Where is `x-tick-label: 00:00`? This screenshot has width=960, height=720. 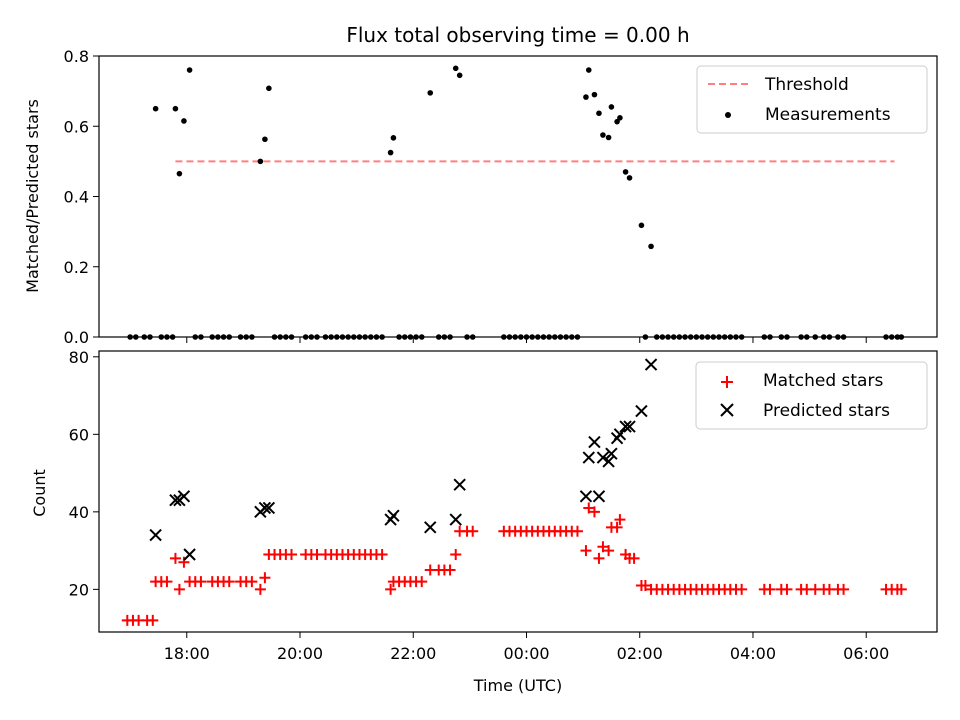
x-tick-label: 00:00 is located at coordinates (526, 653).